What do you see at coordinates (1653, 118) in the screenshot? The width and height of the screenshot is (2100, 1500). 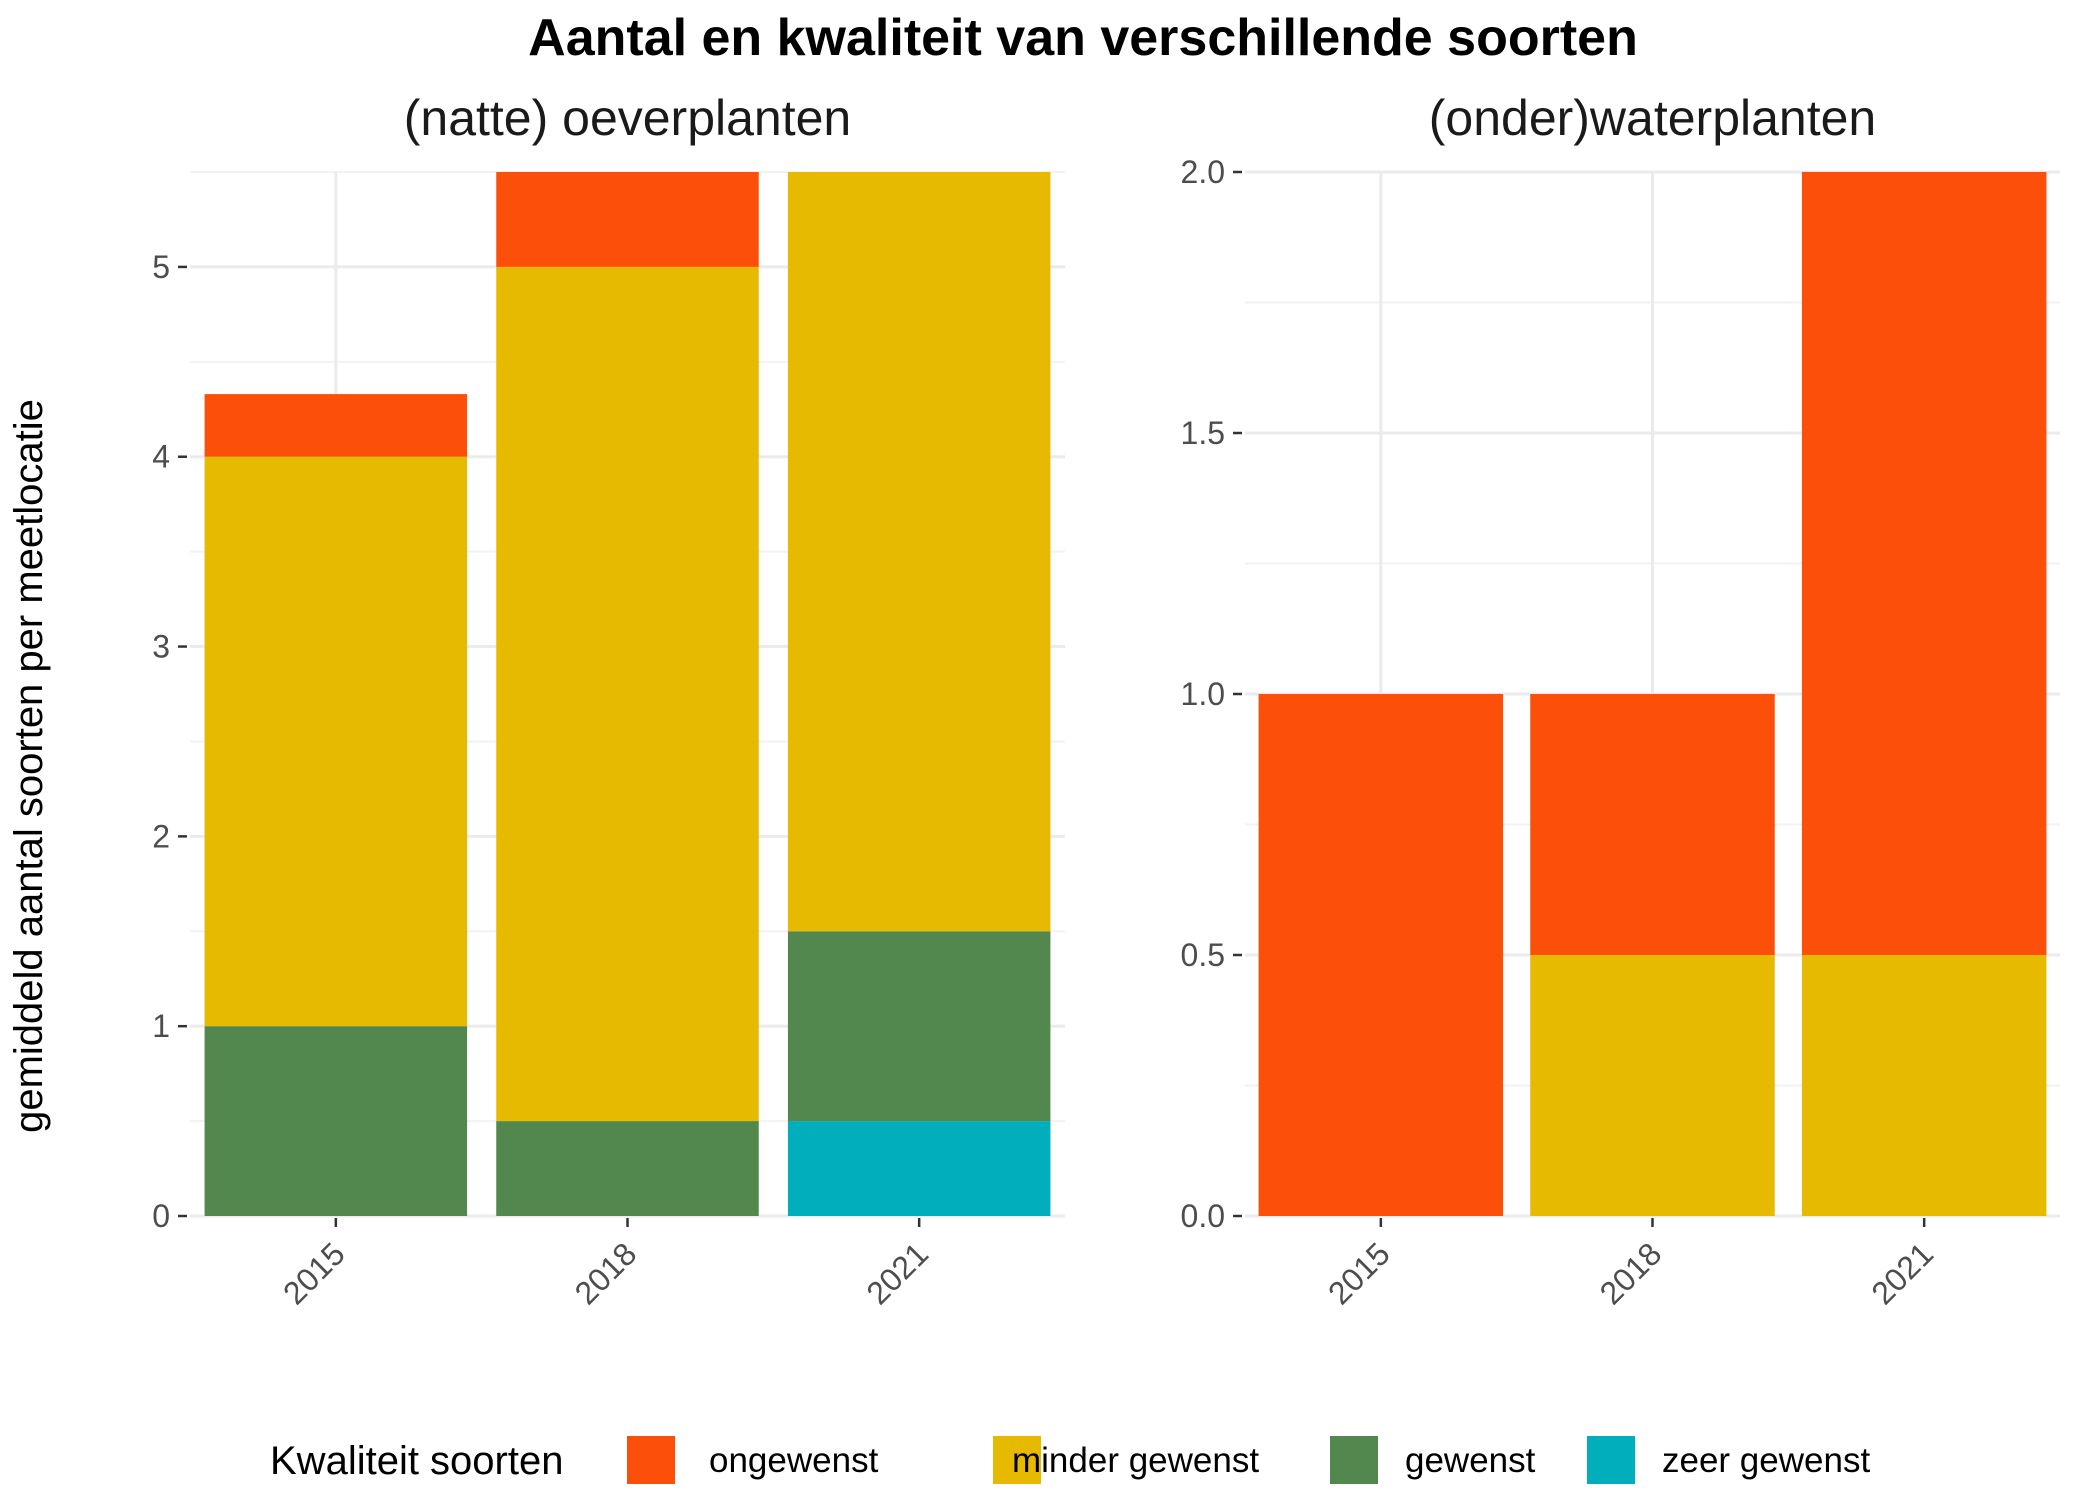 I see `panel-title-onder-waterplanten: (onder)waterplanten` at bounding box center [1653, 118].